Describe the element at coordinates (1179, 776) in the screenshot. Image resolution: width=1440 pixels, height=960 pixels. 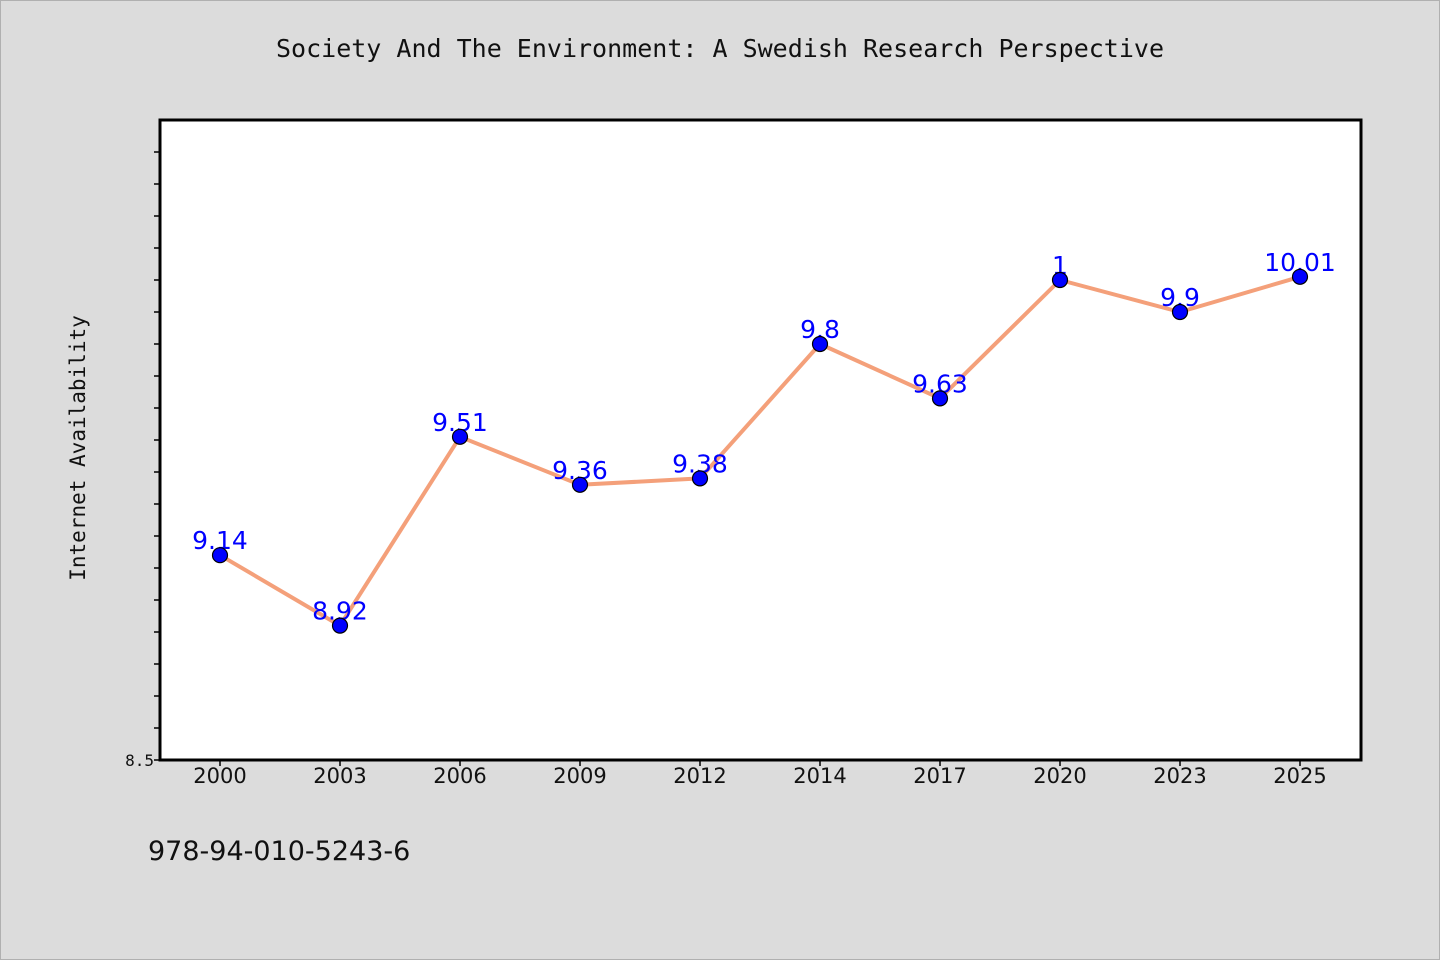
I see `x-tick-label: 2023` at that location.